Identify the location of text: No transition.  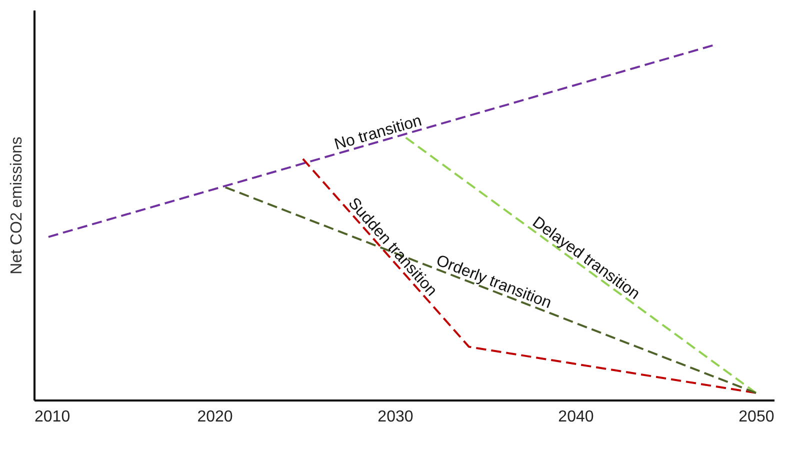
(378, 133).